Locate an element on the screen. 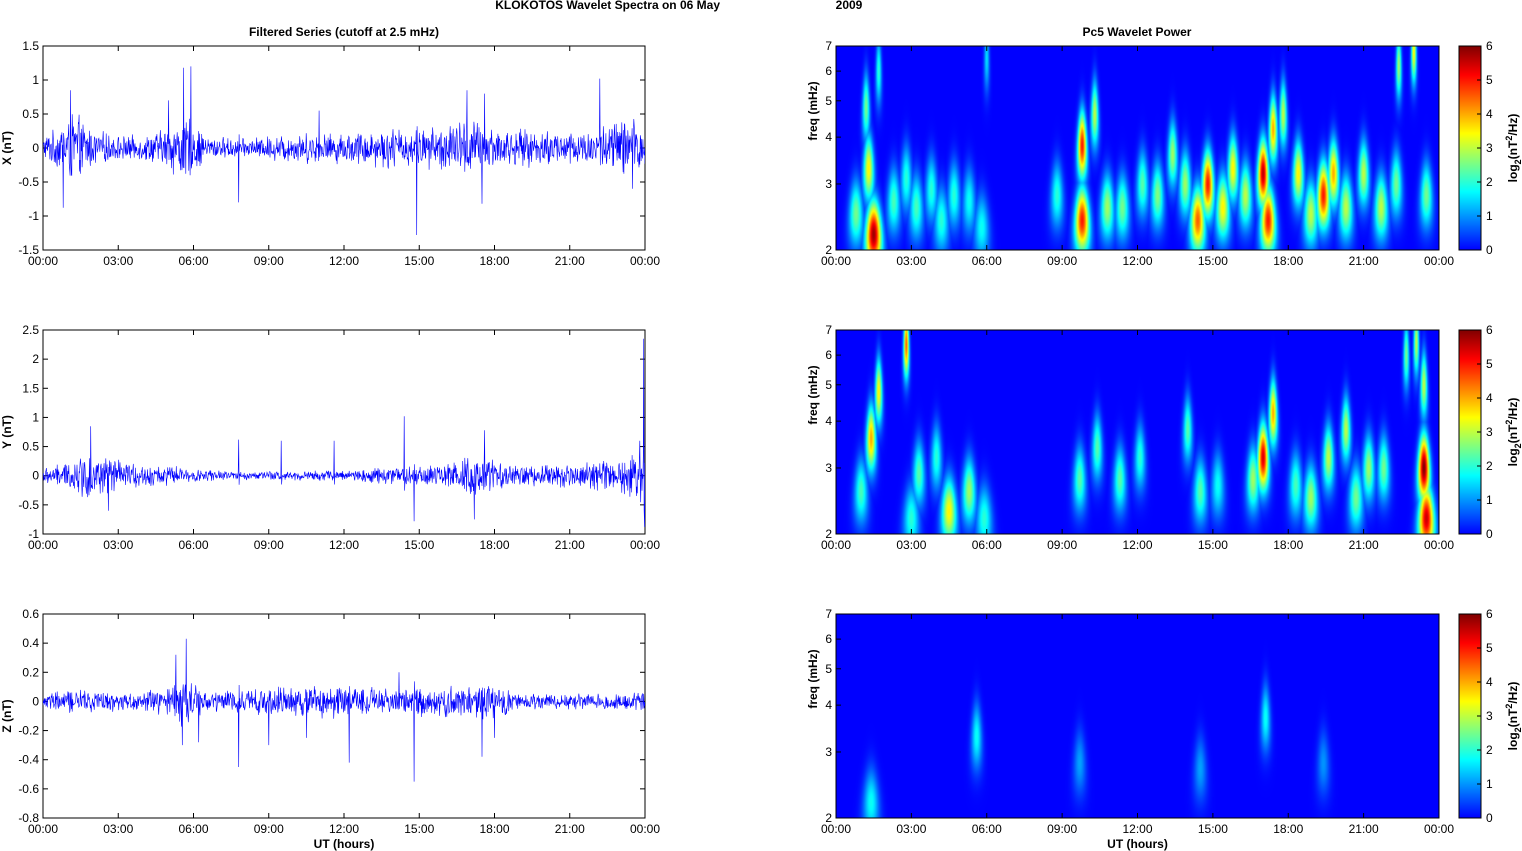  x-colorbar is located at coordinates (1470, 148).